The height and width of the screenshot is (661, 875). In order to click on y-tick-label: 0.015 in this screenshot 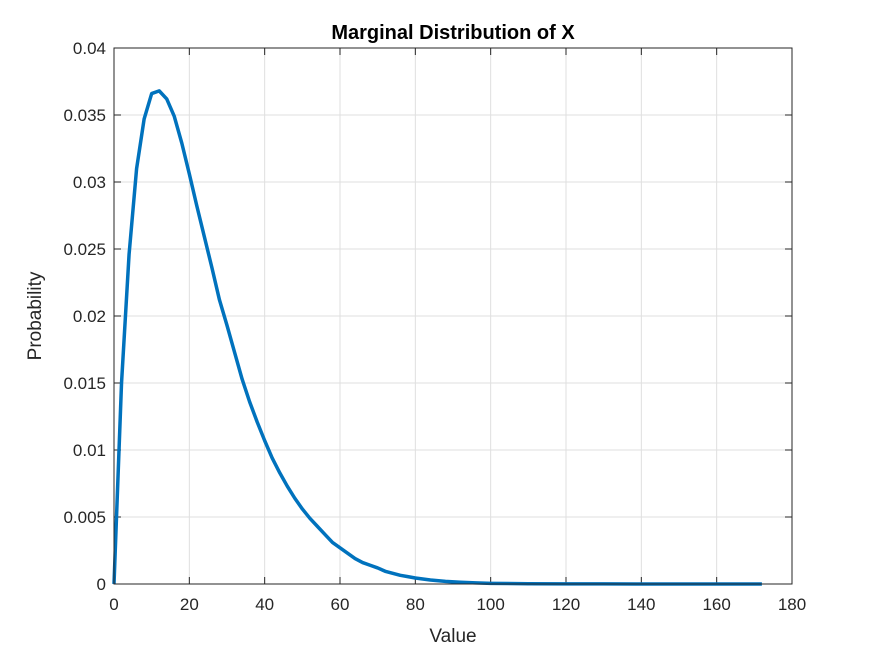, I will do `click(84, 383)`.